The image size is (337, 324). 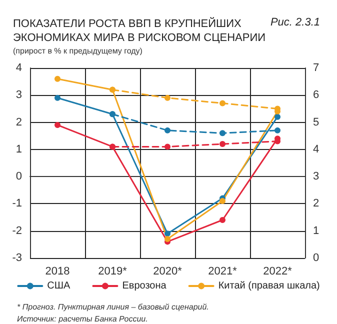 What do you see at coordinates (139, 30) in the screenshot?
I see `chart-title: ПОКАЗАТЕЛИ РОСТА ВВП В КРУПНЕЙШИХ ЭКОНОМИКАХ МИРА В РИСКОВОМ СЦЕНАРИИ` at bounding box center [139, 30].